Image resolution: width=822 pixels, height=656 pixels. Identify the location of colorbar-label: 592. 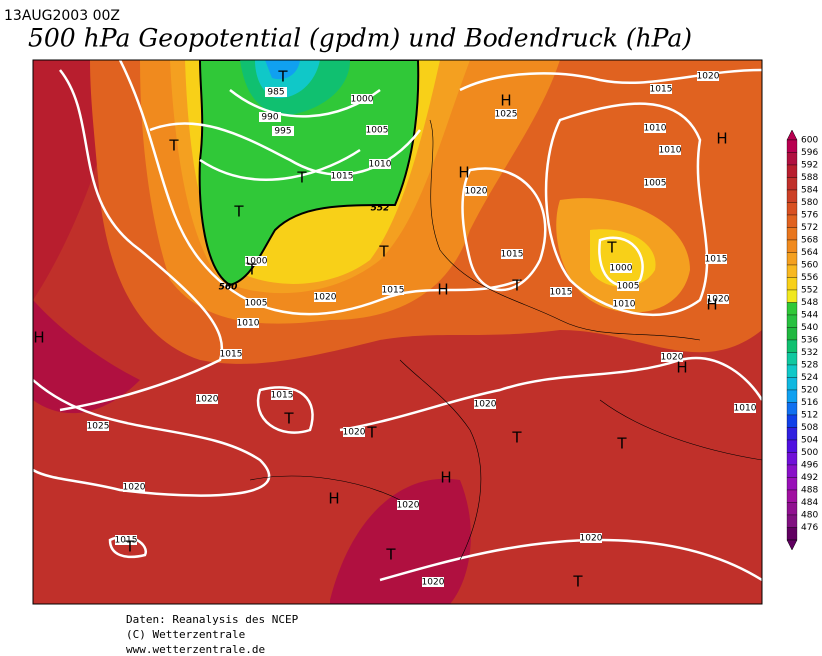
(809, 166).